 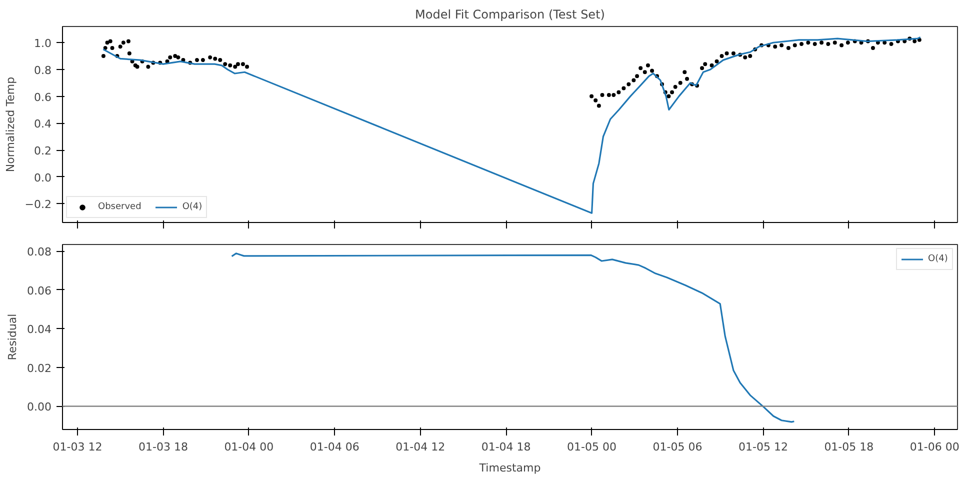 What do you see at coordinates (39, 368) in the screenshot?
I see `y-tick-label: 0.02` at bounding box center [39, 368].